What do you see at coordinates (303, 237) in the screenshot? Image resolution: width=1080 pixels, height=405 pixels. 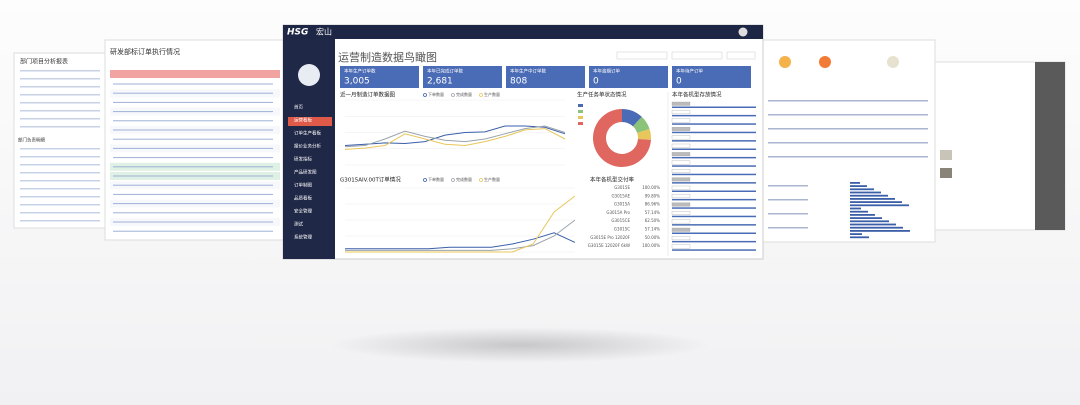 I see `menu-item: 系统管理` at bounding box center [303, 237].